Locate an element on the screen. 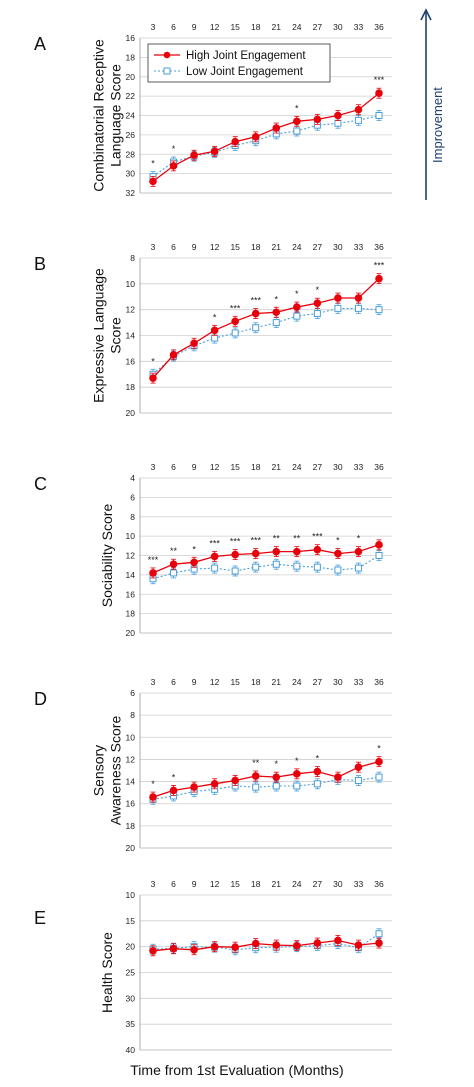  series-line-low is located at coordinates (266, 341).